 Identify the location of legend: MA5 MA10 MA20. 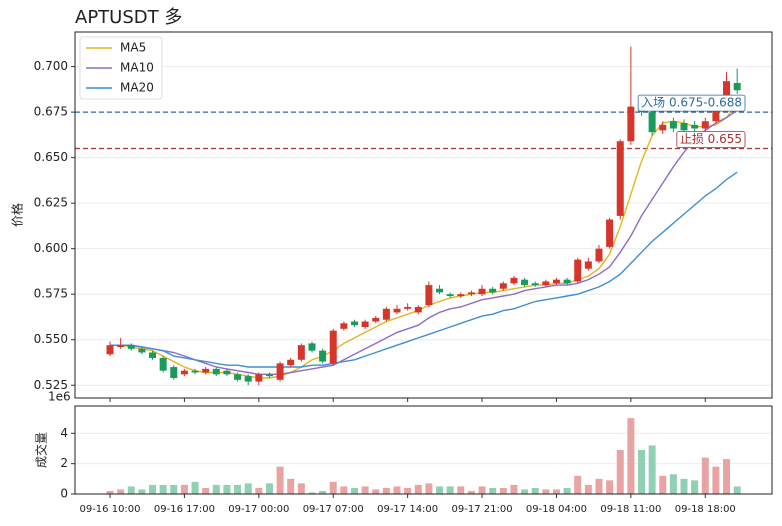
(121, 68).